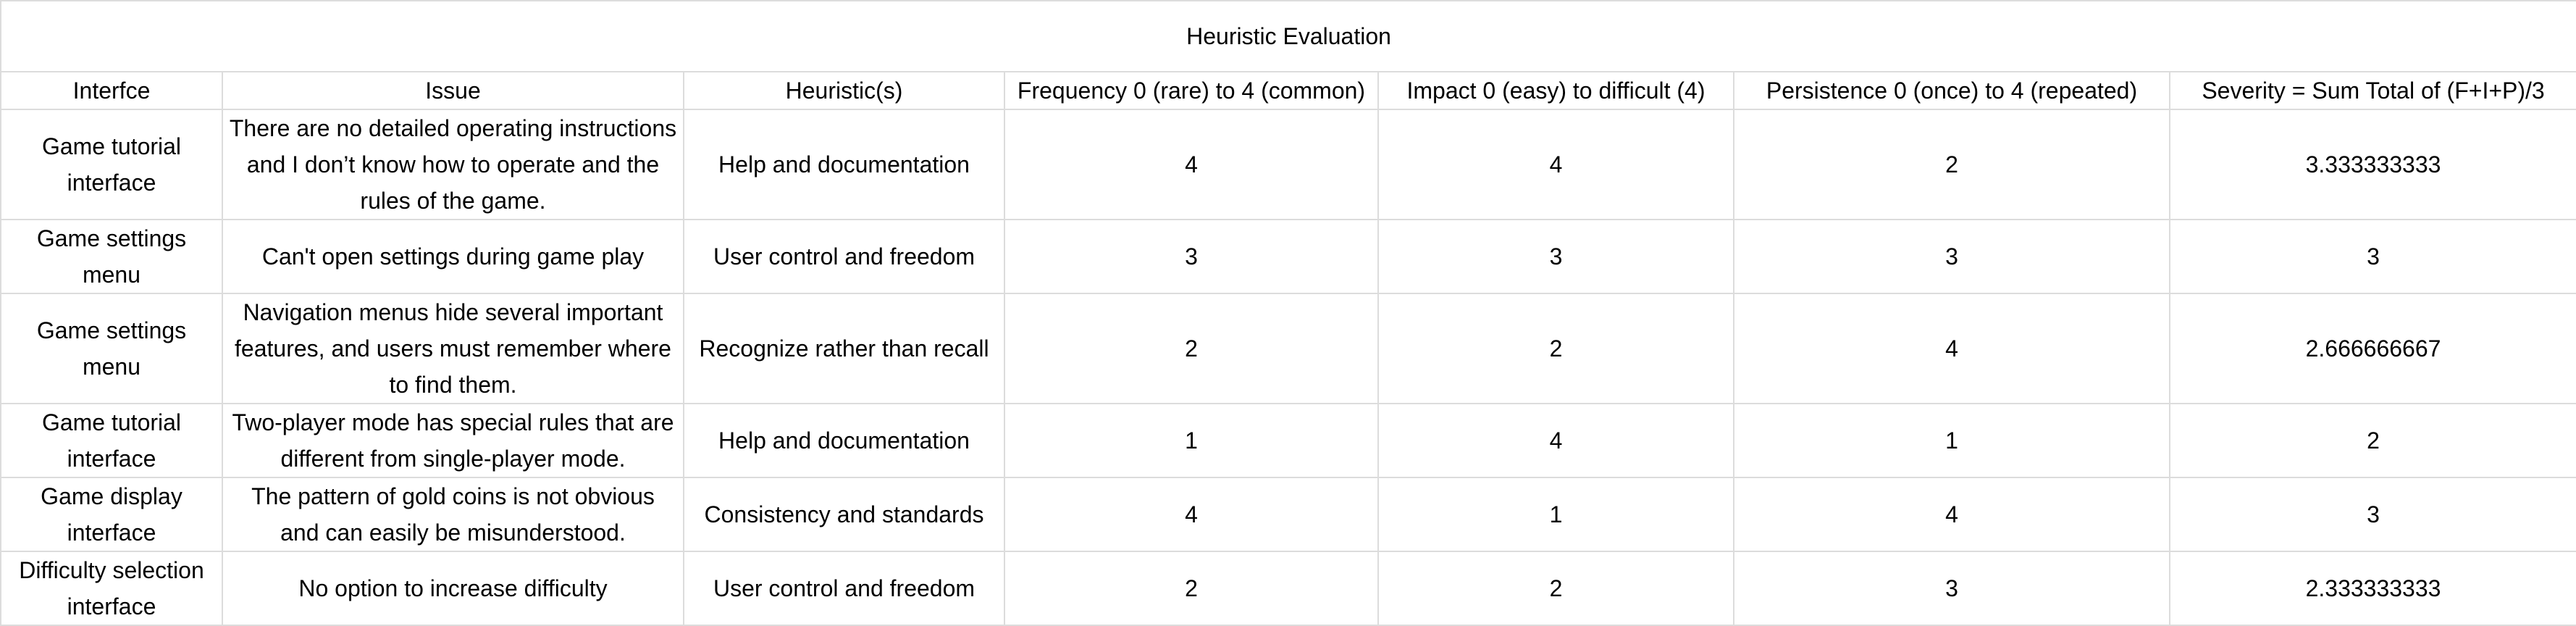  I want to click on cell-persistence: 2, so click(1951, 164).